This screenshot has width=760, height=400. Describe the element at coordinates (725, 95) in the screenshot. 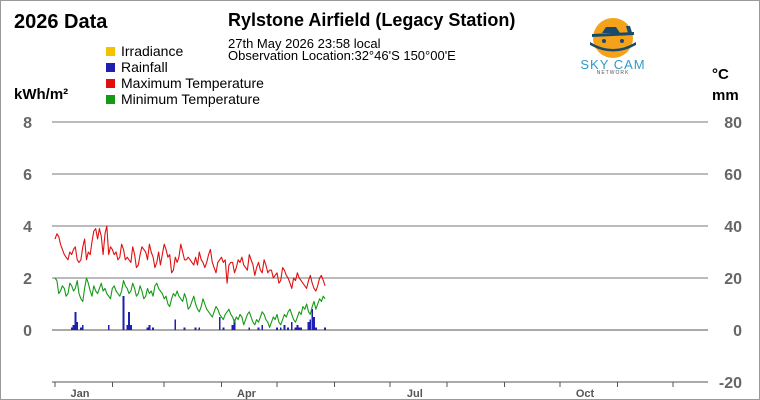

I see `right-axis-unit-rainfall: mm` at that location.